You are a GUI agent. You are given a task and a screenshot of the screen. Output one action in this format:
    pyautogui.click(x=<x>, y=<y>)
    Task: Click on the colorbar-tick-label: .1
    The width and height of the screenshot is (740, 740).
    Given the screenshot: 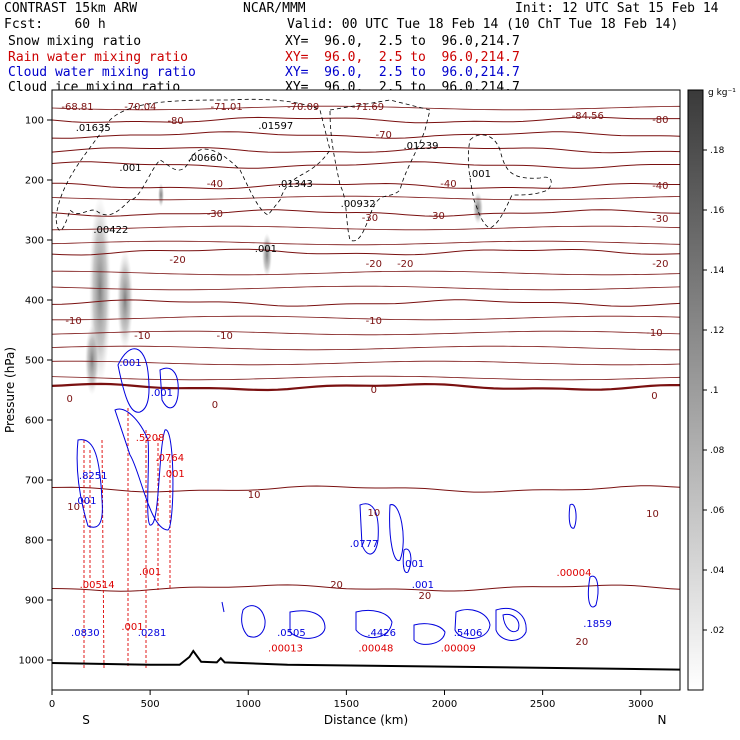 What is the action you would take?
    pyautogui.click(x=714, y=391)
    